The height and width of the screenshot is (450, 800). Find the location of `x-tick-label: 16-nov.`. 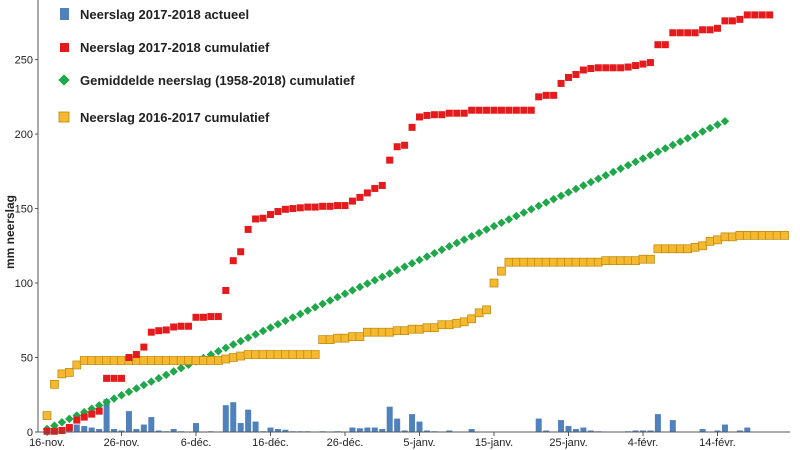

x-tick-label: 16-nov. is located at coordinates (47, 443).